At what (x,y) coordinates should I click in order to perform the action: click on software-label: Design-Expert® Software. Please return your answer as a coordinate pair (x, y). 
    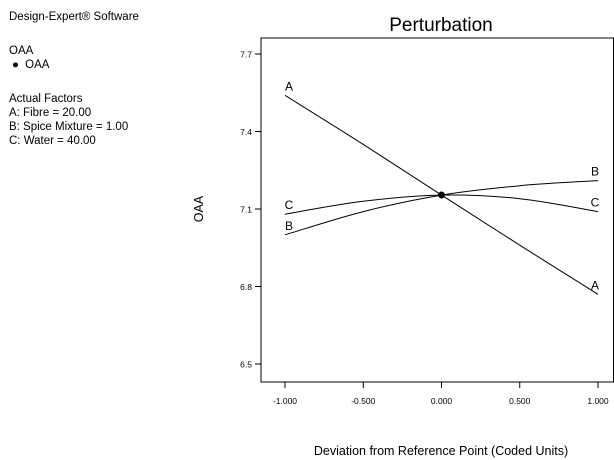
    Looking at the image, I should click on (74, 17).